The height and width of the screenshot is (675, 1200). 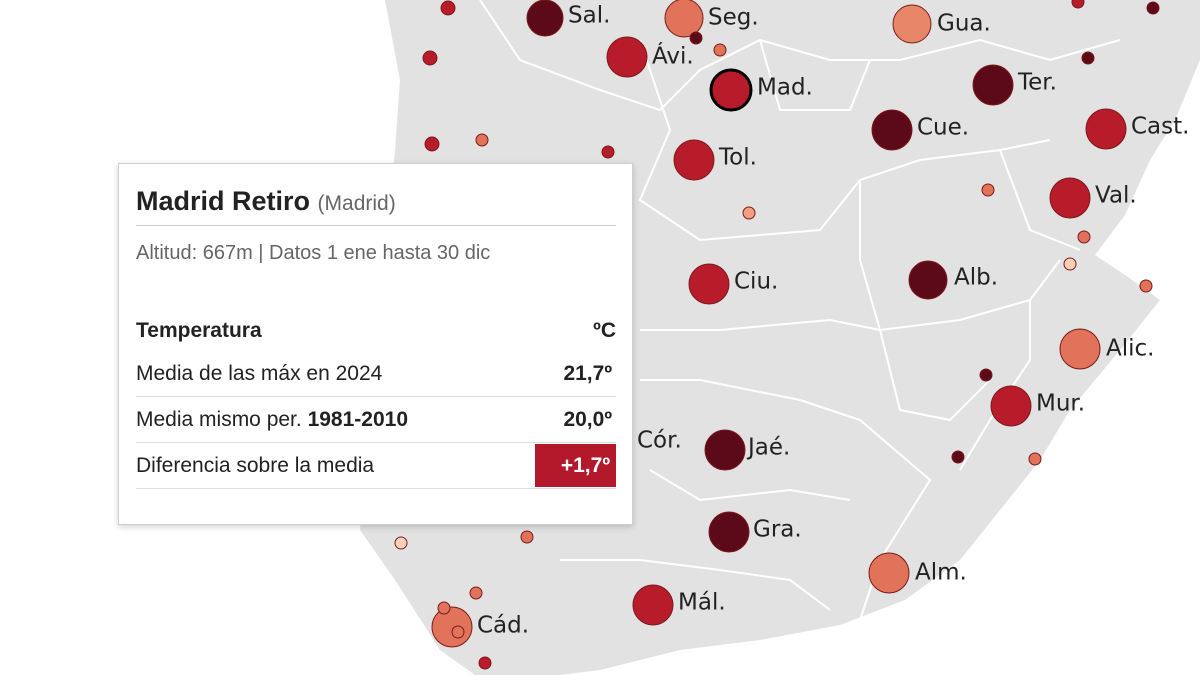 What do you see at coordinates (1037, 83) in the screenshot?
I see `city-label: Ter.` at bounding box center [1037, 83].